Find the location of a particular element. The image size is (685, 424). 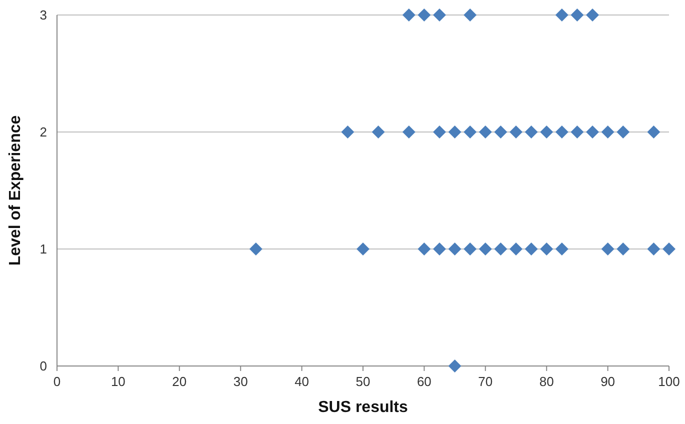

y-tick-label: 1 is located at coordinates (43, 249).